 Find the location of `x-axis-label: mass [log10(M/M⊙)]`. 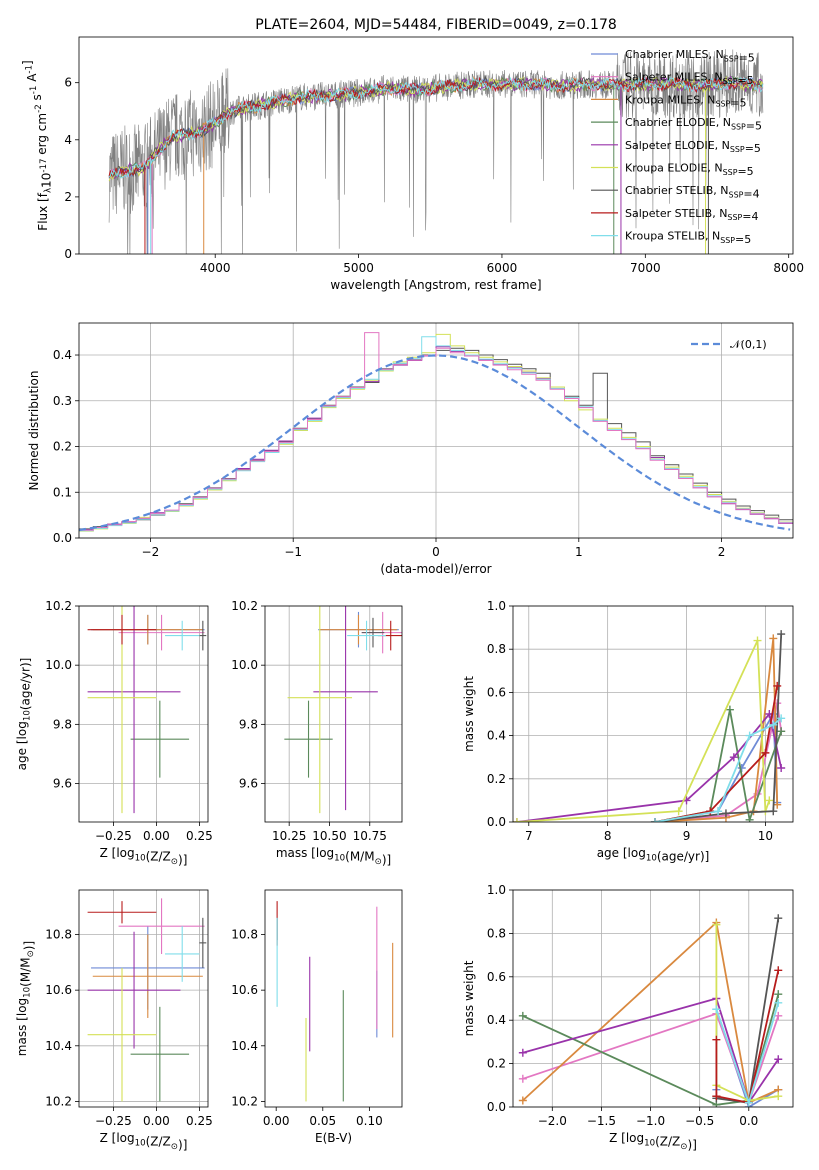

x-axis-label: mass [log10(M/M⊙)] is located at coordinates (333, 856).